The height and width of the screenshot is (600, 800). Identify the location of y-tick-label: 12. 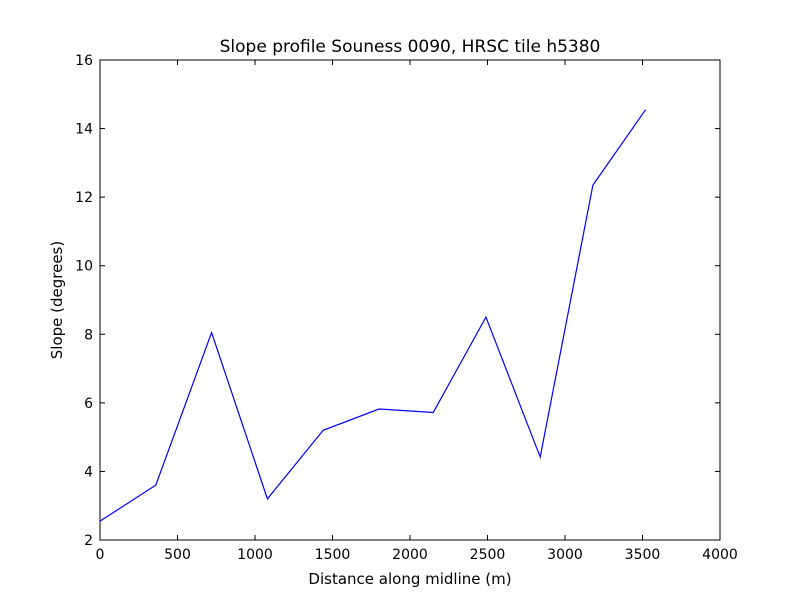
(84, 198).